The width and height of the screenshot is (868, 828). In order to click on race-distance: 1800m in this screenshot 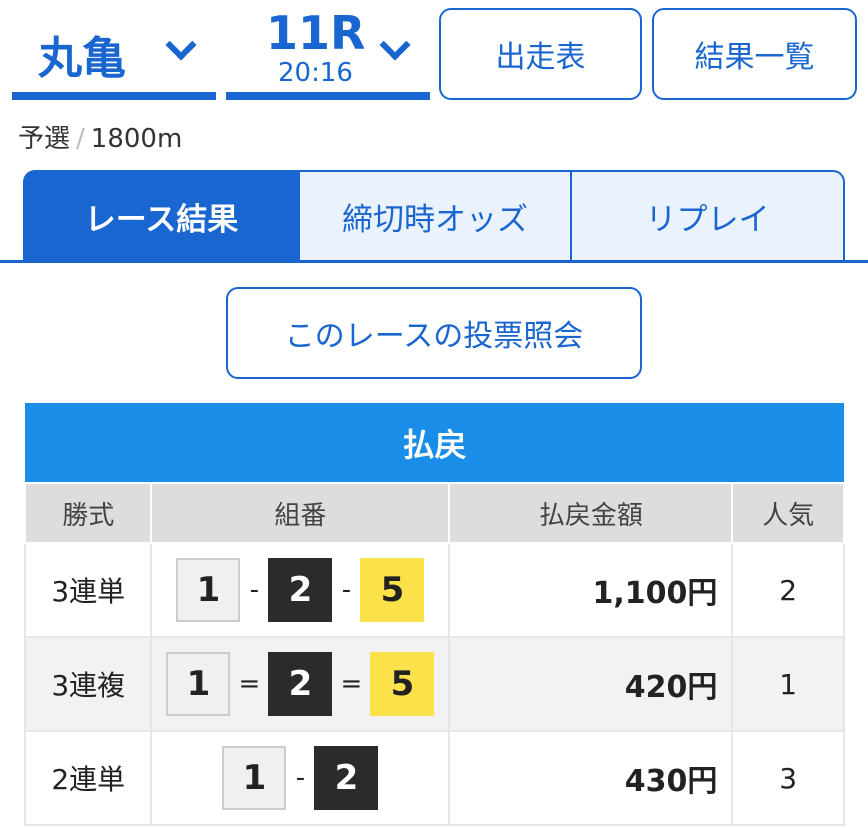, I will do `click(136, 139)`.